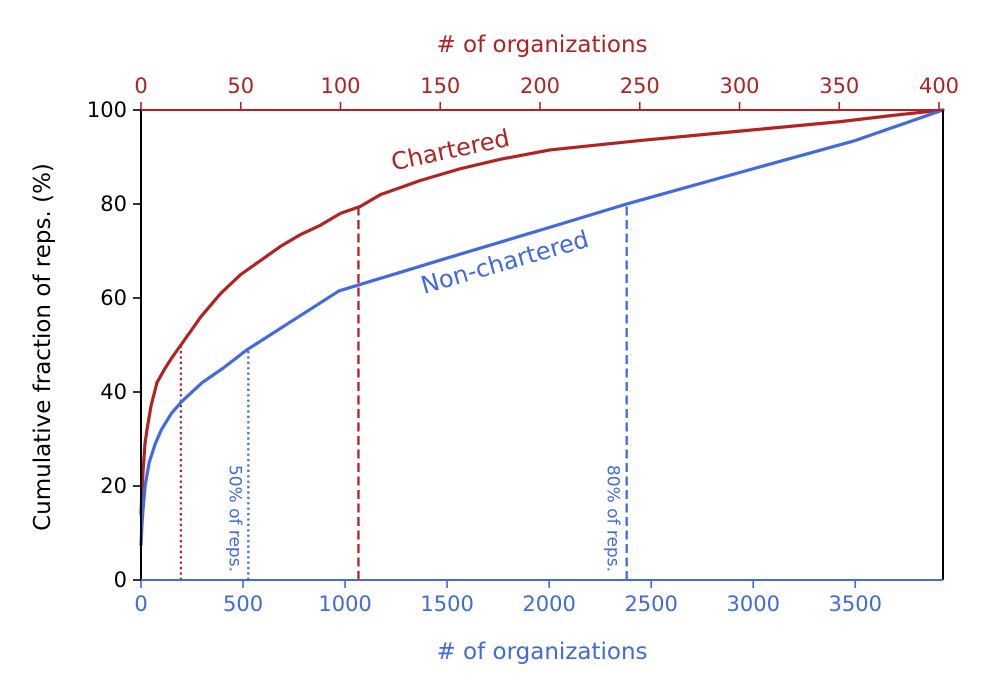 This screenshot has height=698, width=997. What do you see at coordinates (541, 45) in the screenshot?
I see `x-top-axis-label: # of organizations` at bounding box center [541, 45].